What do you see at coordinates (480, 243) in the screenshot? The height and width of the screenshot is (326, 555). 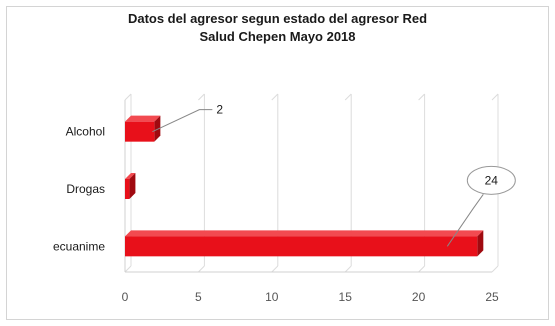 I see `bar-side-ecuanime` at bounding box center [480, 243].